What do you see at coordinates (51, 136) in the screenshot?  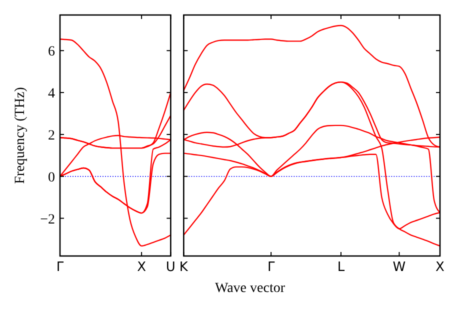 I see `y-tick-label: 2` at bounding box center [51, 136].